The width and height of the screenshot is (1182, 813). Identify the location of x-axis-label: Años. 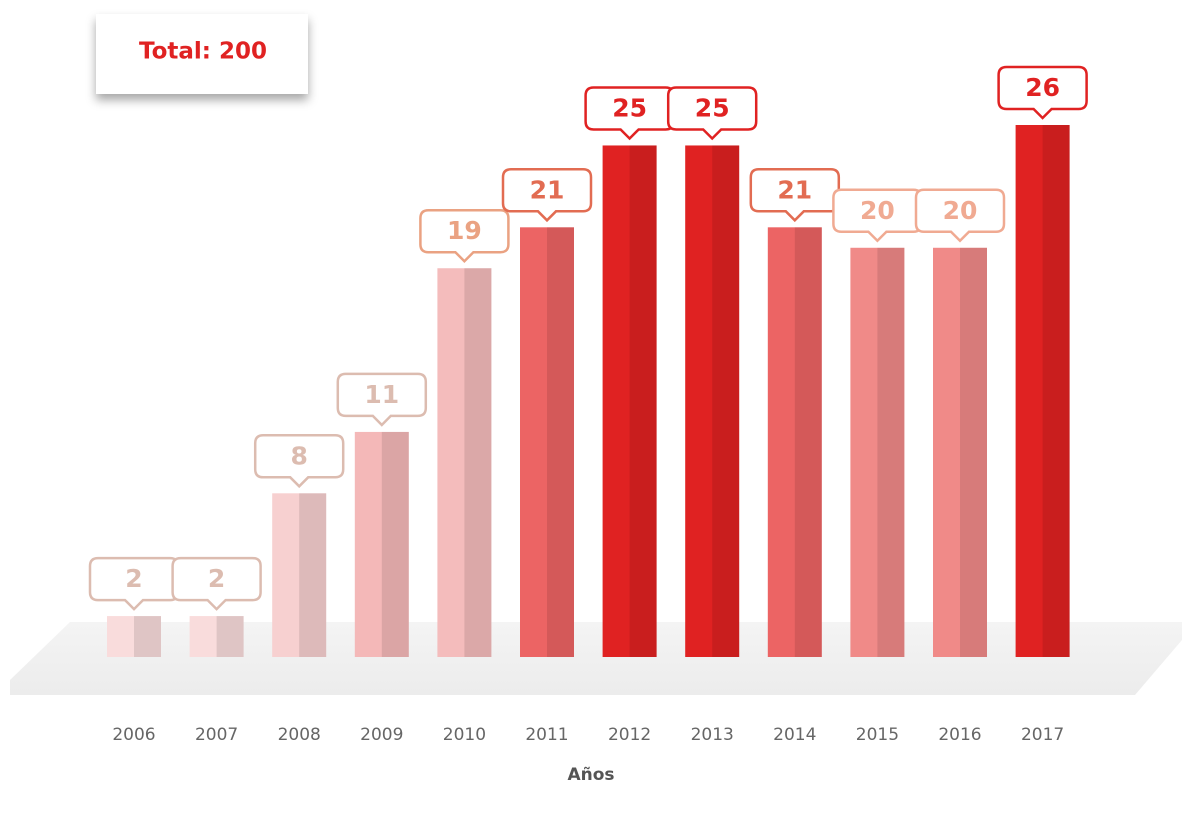
(590, 775).